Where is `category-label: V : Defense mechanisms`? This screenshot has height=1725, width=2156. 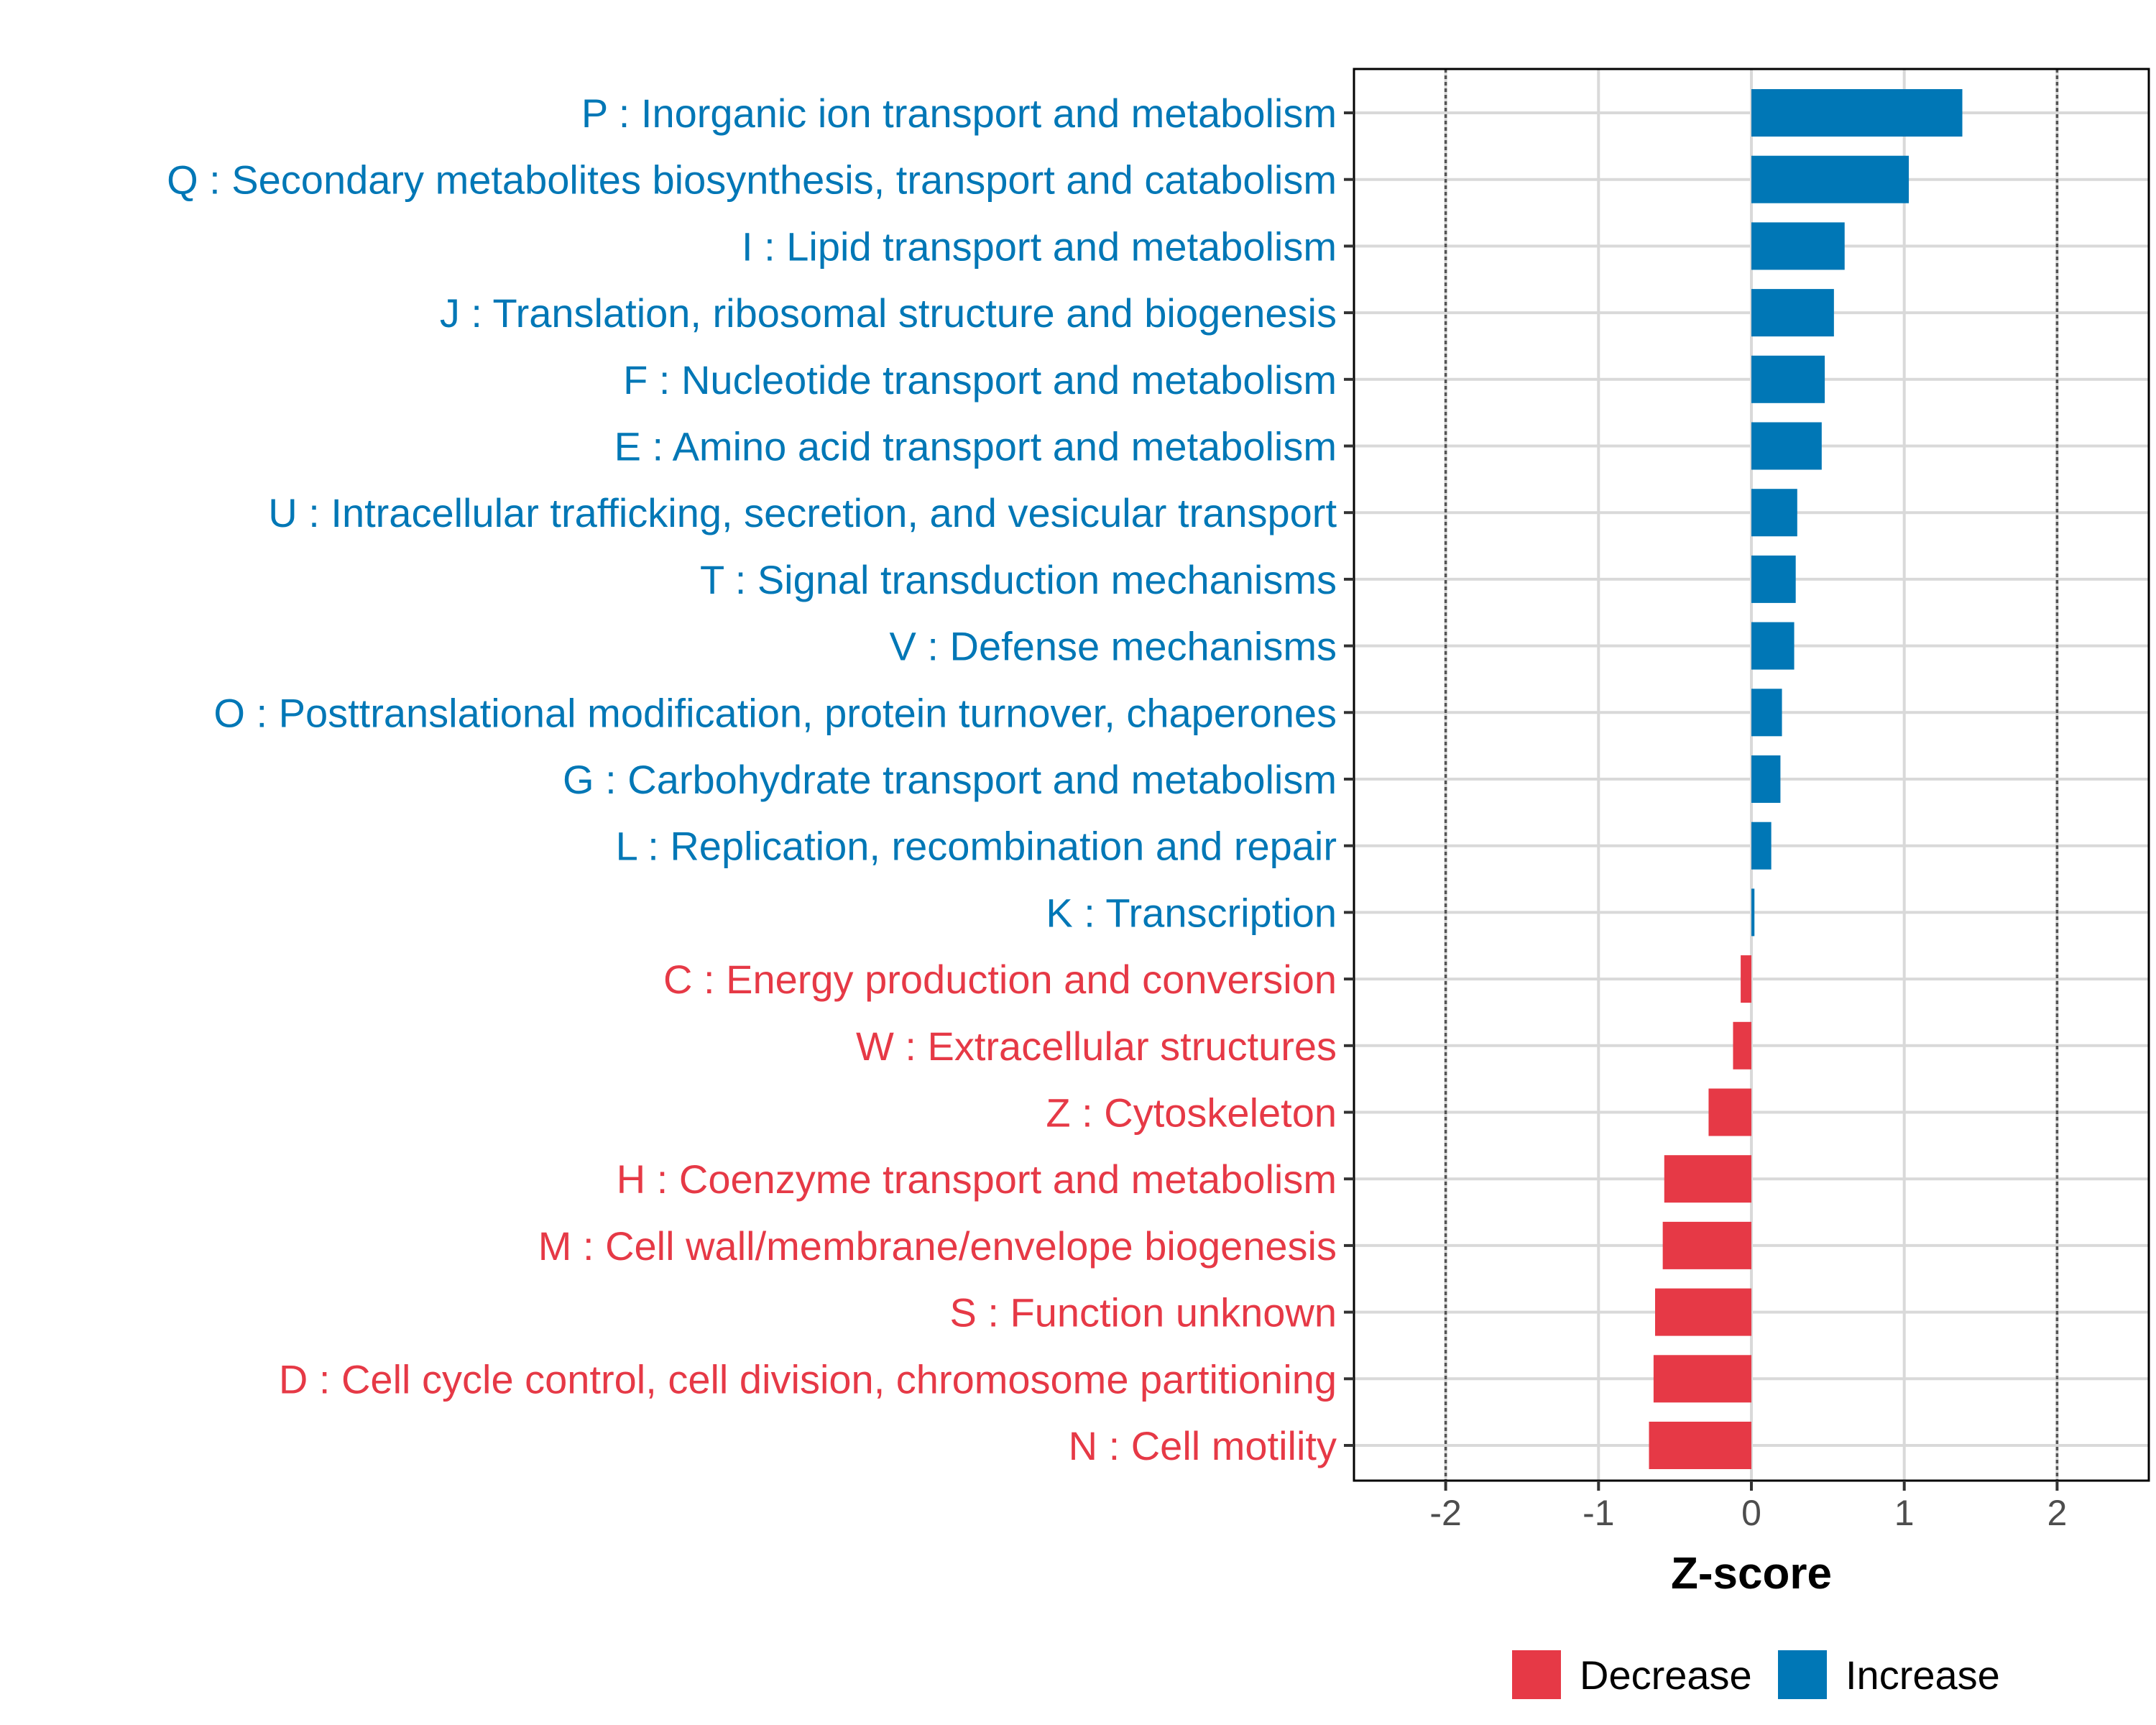 category-label: V : Defense mechanisms is located at coordinates (1113, 646).